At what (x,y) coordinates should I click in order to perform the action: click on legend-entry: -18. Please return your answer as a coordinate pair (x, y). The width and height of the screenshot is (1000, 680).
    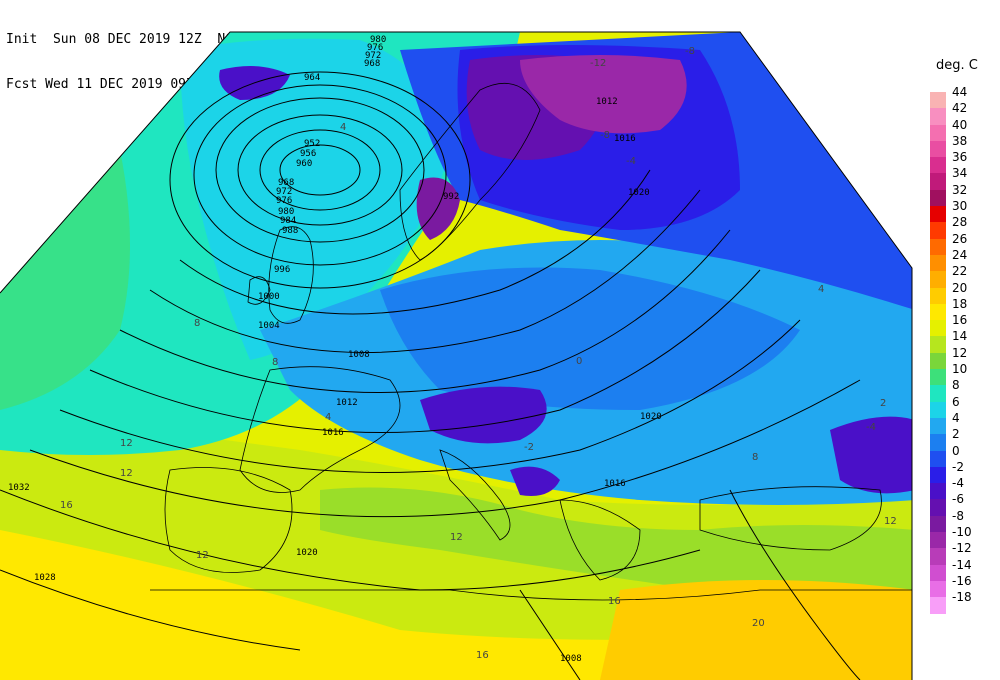
    Looking at the image, I should click on (965, 602).